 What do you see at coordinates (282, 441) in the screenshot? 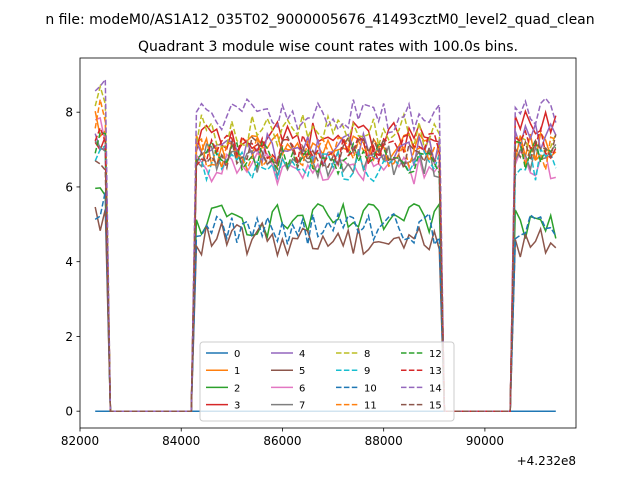
I see `x-tick-label: 86000` at bounding box center [282, 441].